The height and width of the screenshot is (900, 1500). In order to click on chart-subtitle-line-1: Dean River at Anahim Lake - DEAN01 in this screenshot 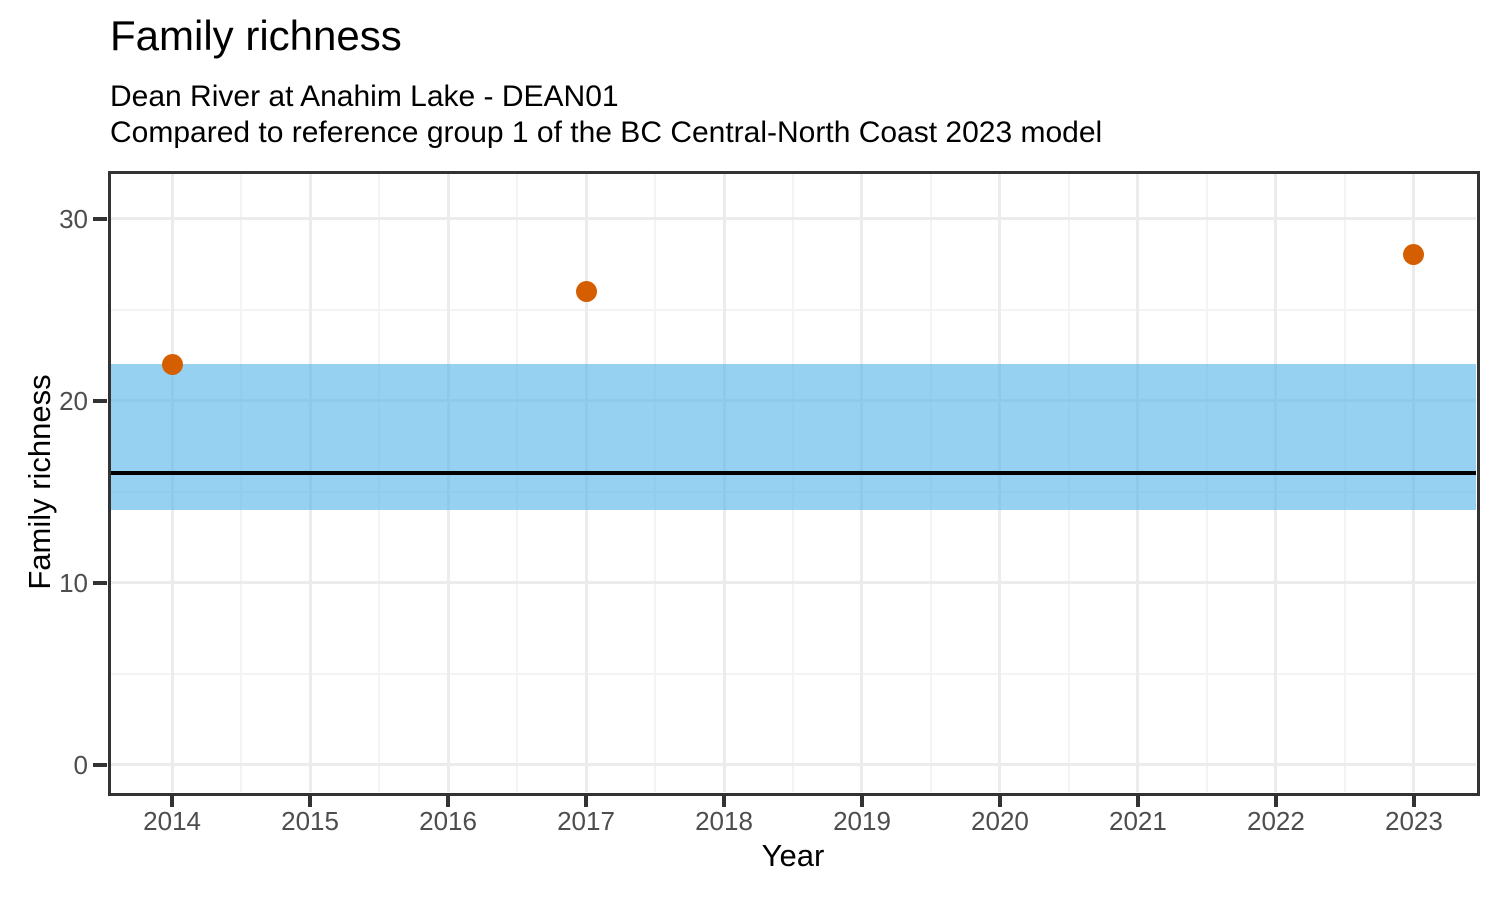, I will do `click(364, 96)`.